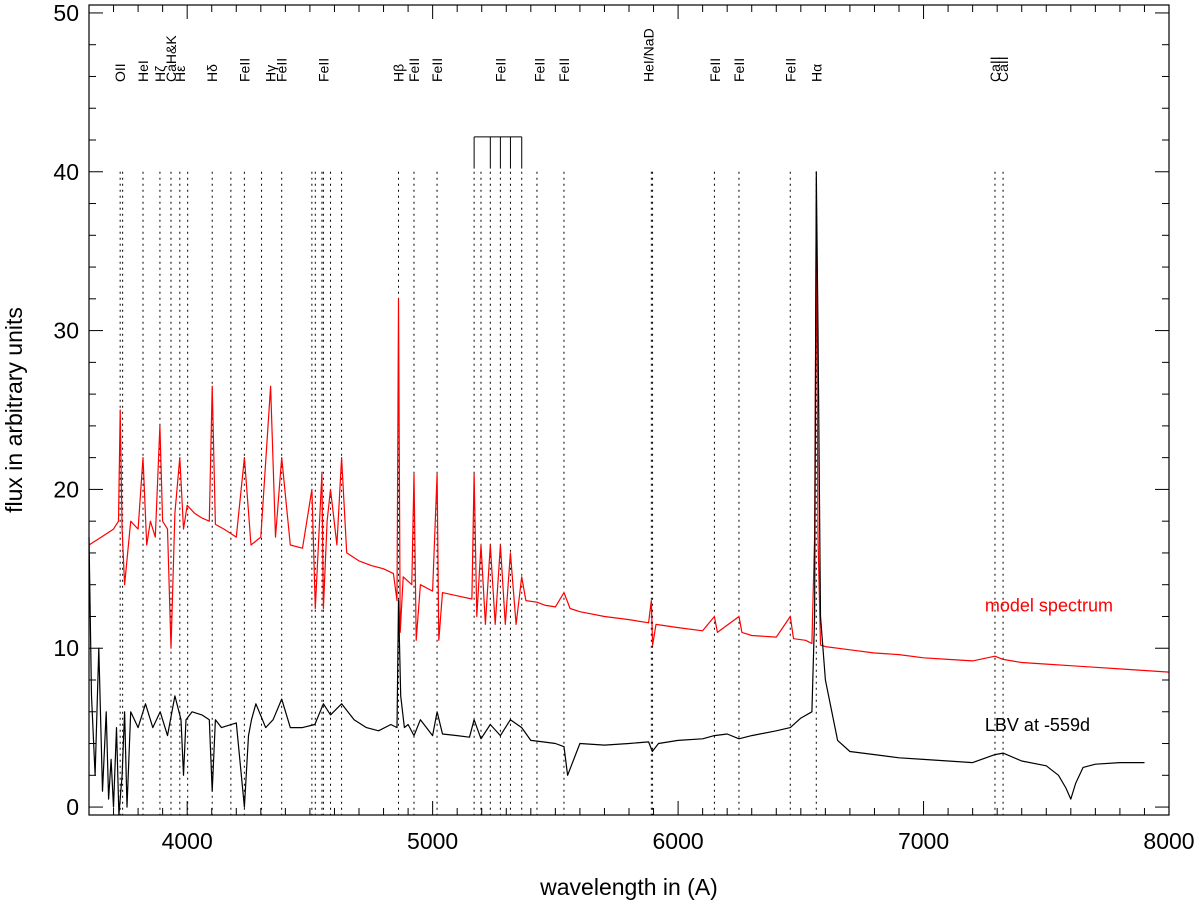  What do you see at coordinates (143, 71) in the screenshot?
I see `line-id-label: HeI` at bounding box center [143, 71].